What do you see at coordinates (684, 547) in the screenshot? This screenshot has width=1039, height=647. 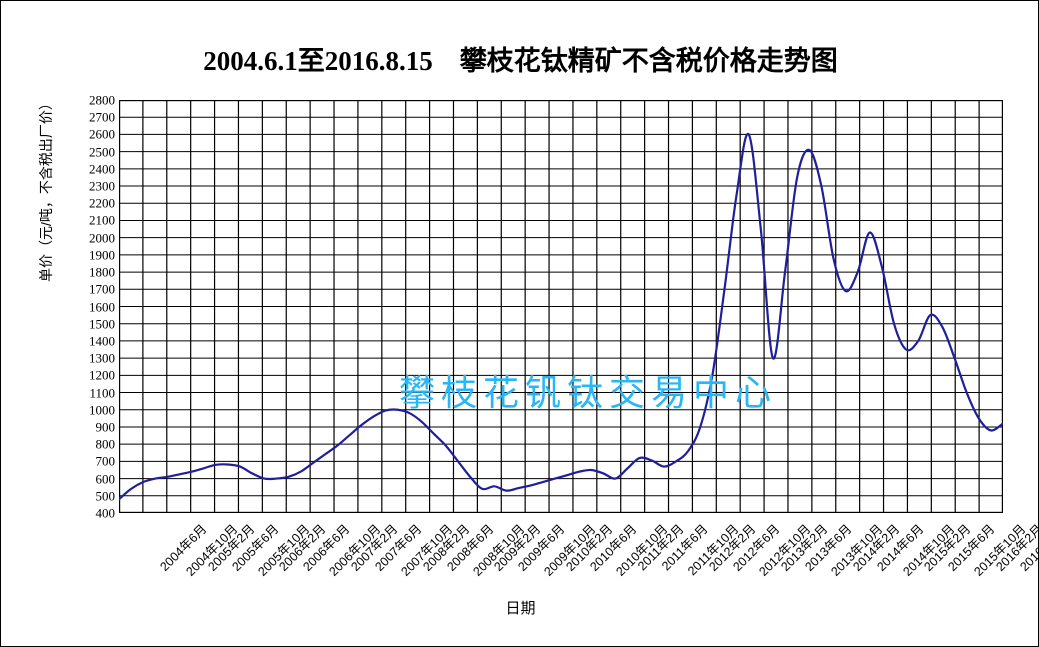 I see `x-tick-label: 2011年6月` at bounding box center [684, 547].